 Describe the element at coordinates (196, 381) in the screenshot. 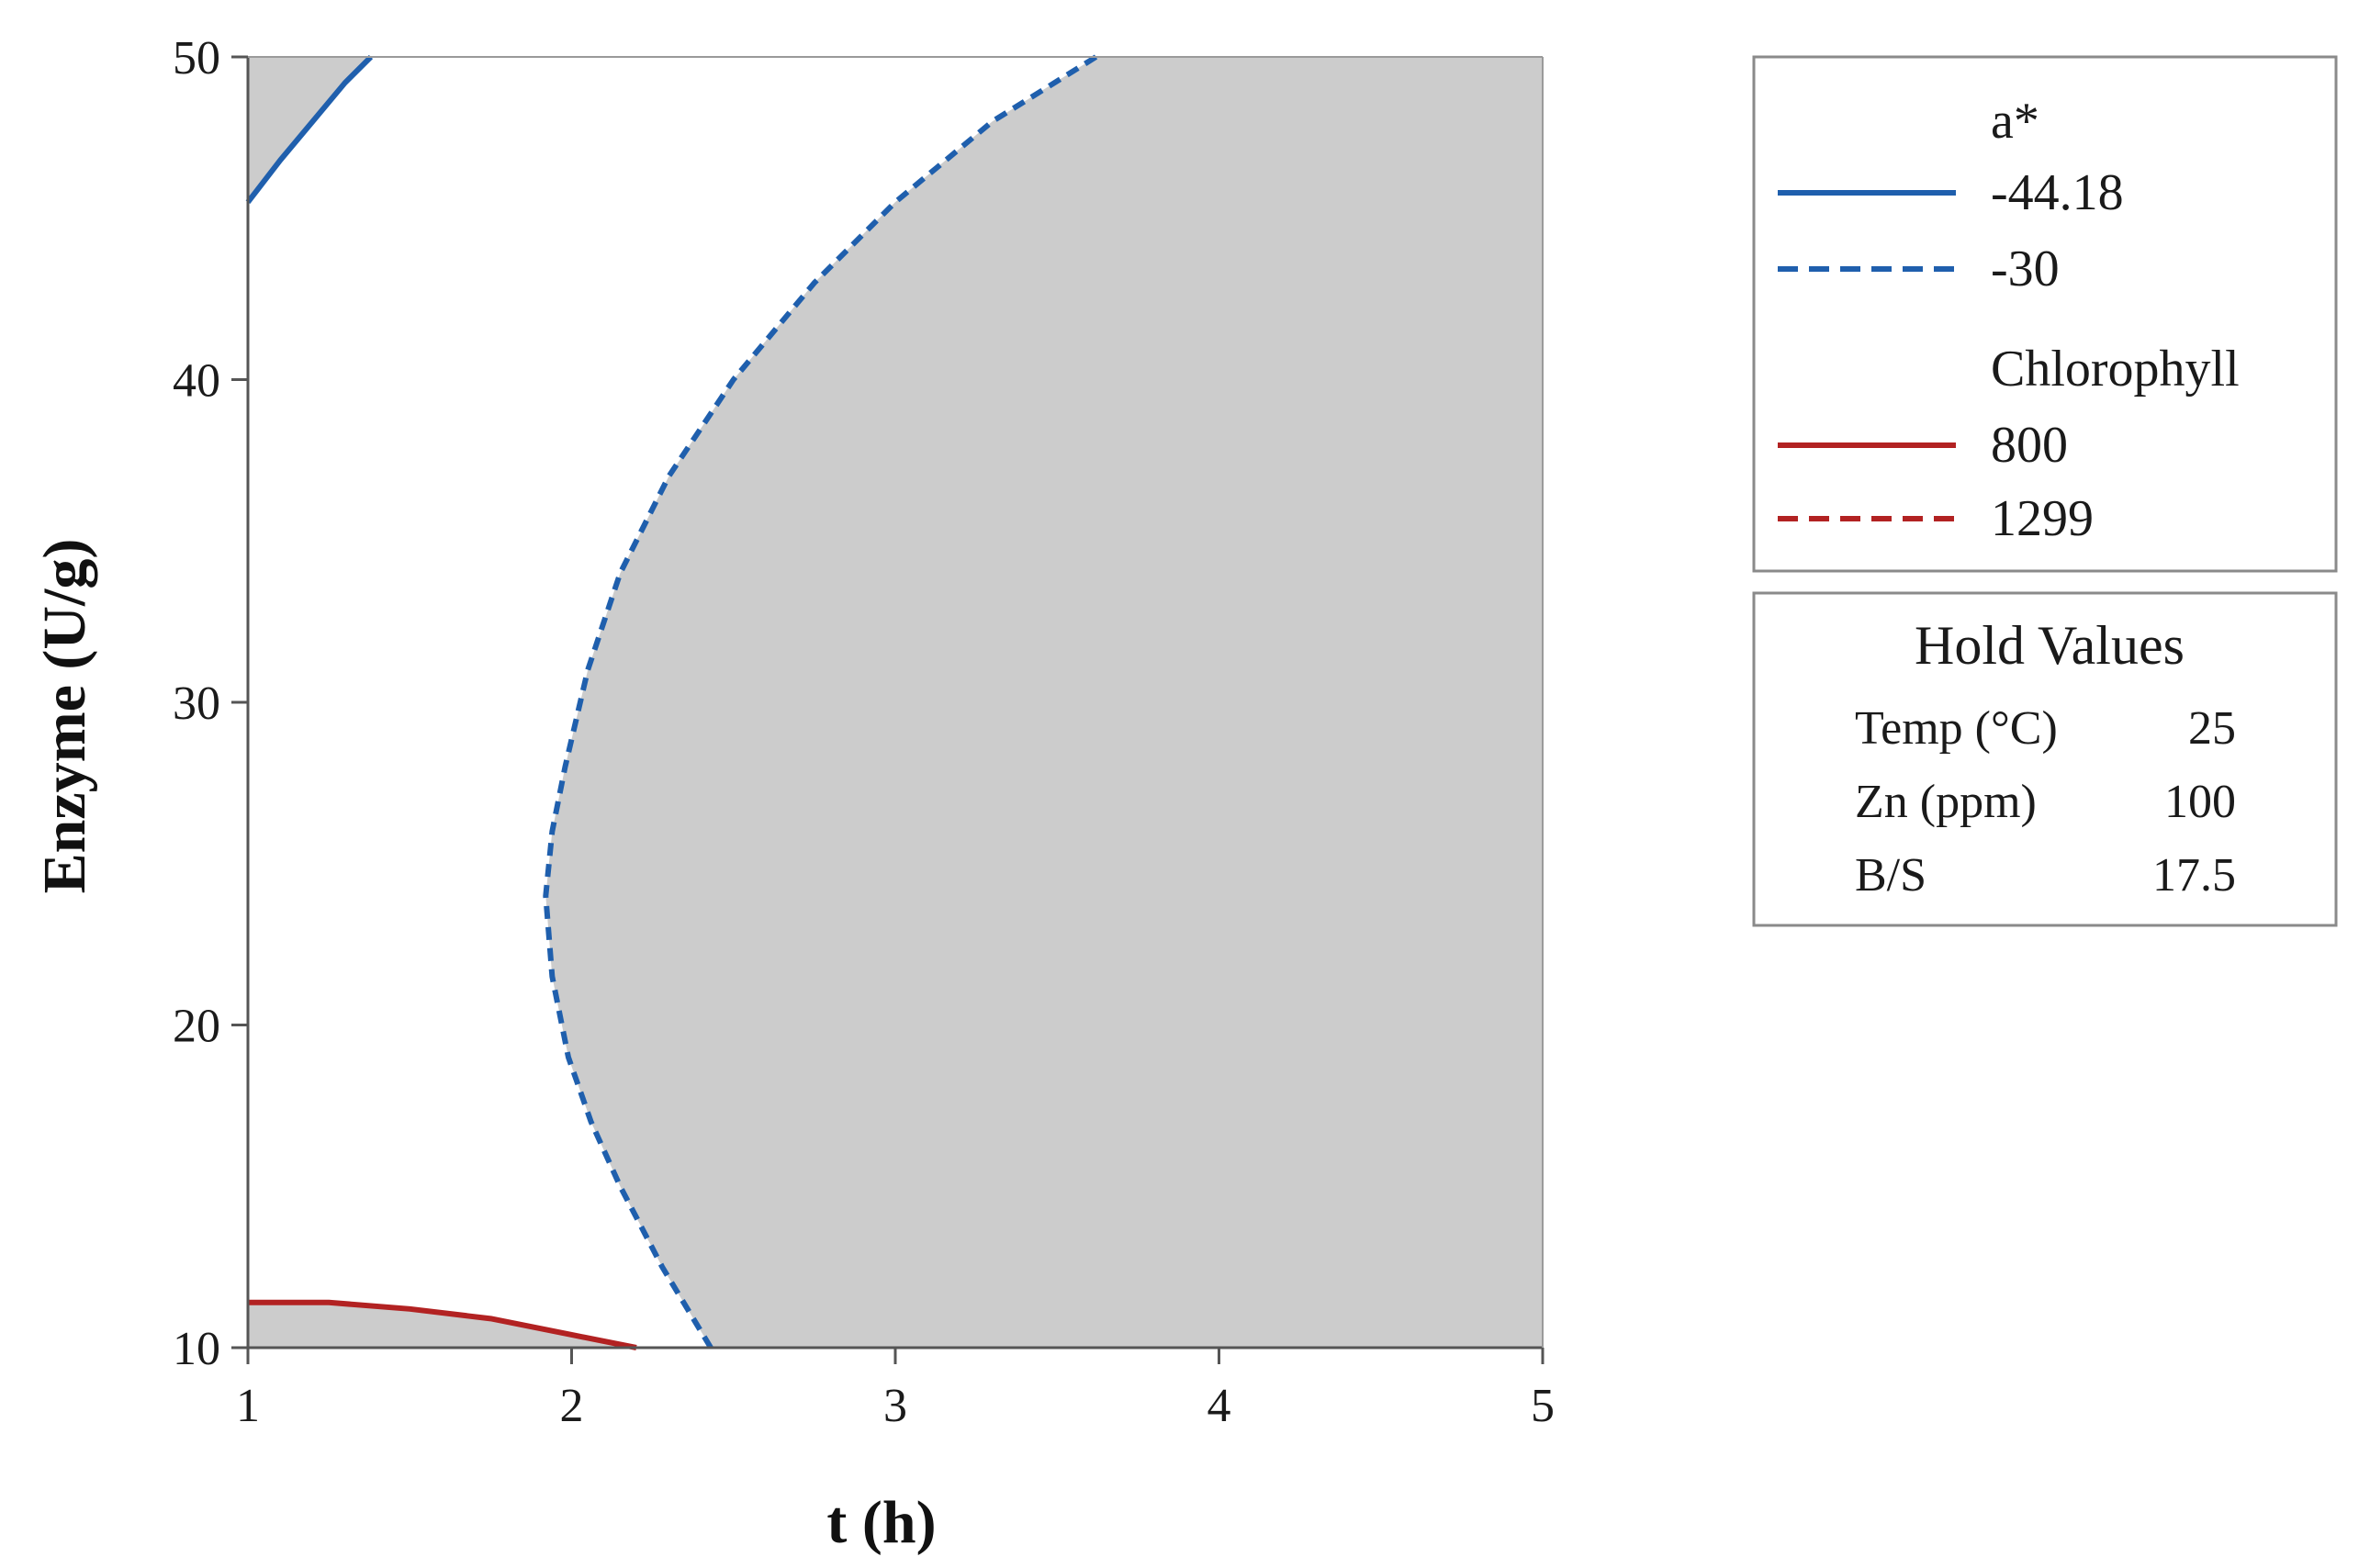

I see `y-tick-label: 40` at that location.